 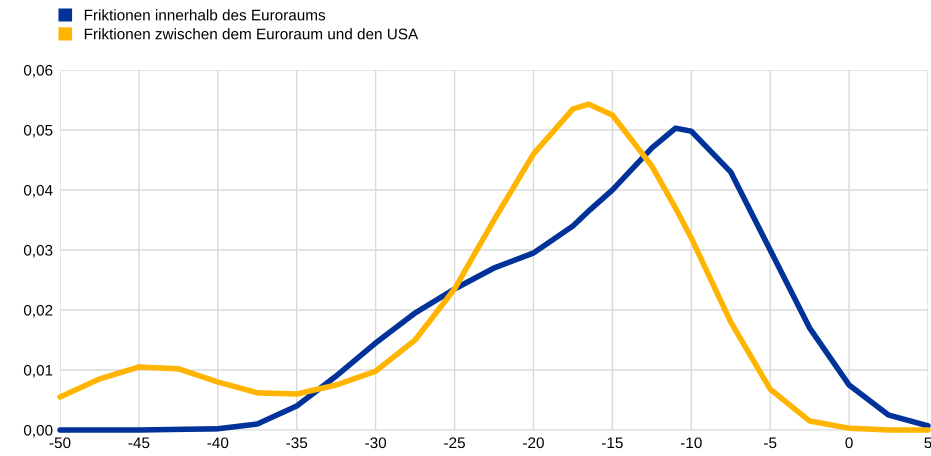 What do you see at coordinates (38, 431) in the screenshot?
I see `y-tick-label: 0,00` at bounding box center [38, 431].